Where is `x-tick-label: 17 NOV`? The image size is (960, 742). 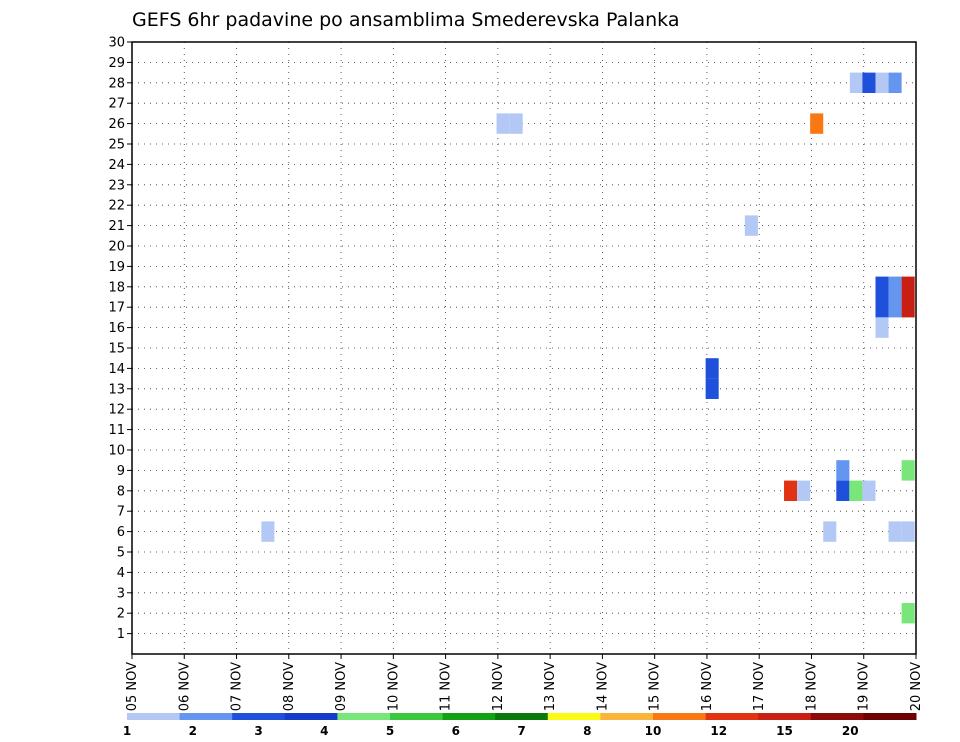 x-tick-label: 17 NOV is located at coordinates (759, 686).